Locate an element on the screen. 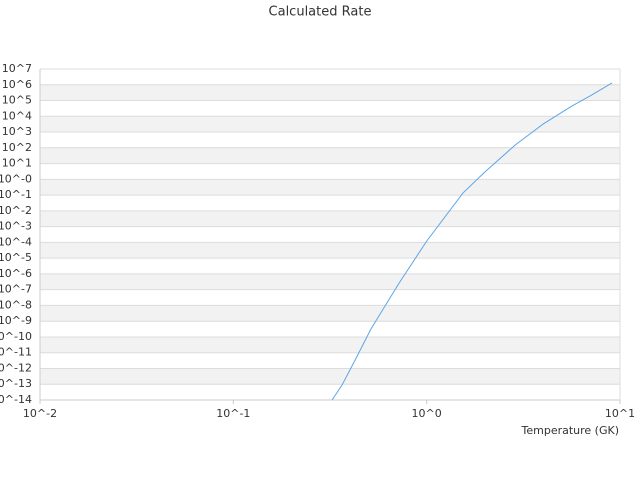 The image size is (640, 484). y-tick-label: 10^-0 is located at coordinates (16, 178).